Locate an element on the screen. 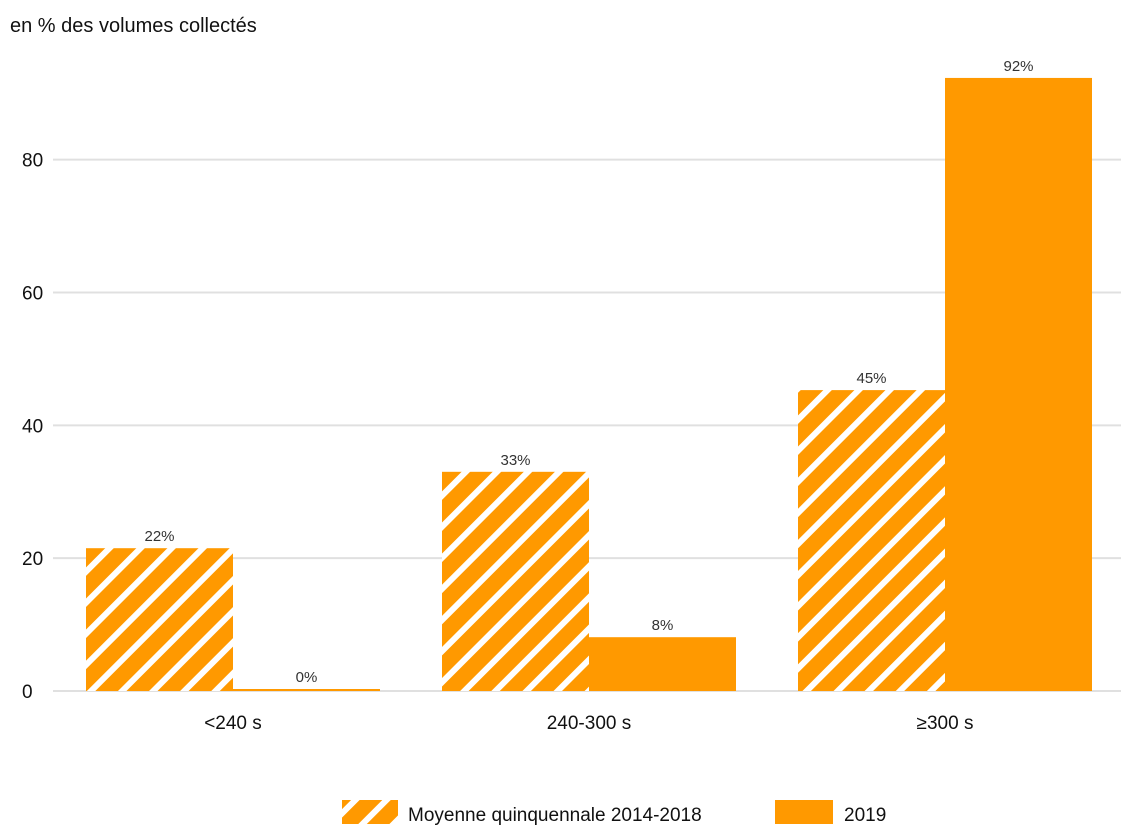 Image resolution: width=1122 pixels, height=826 pixels. legend-label: 2019 is located at coordinates (865, 815).